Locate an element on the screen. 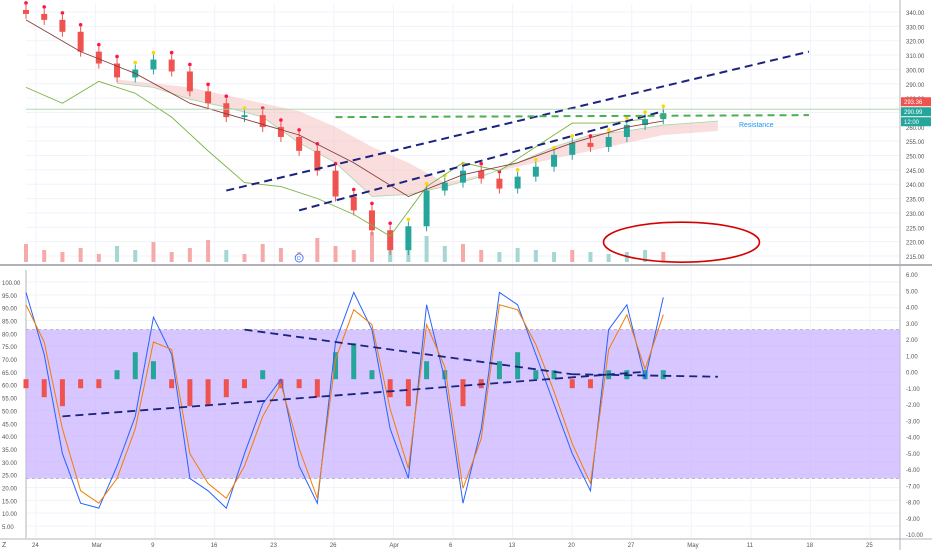  toolbar-z-label: Z is located at coordinates (4, 545).